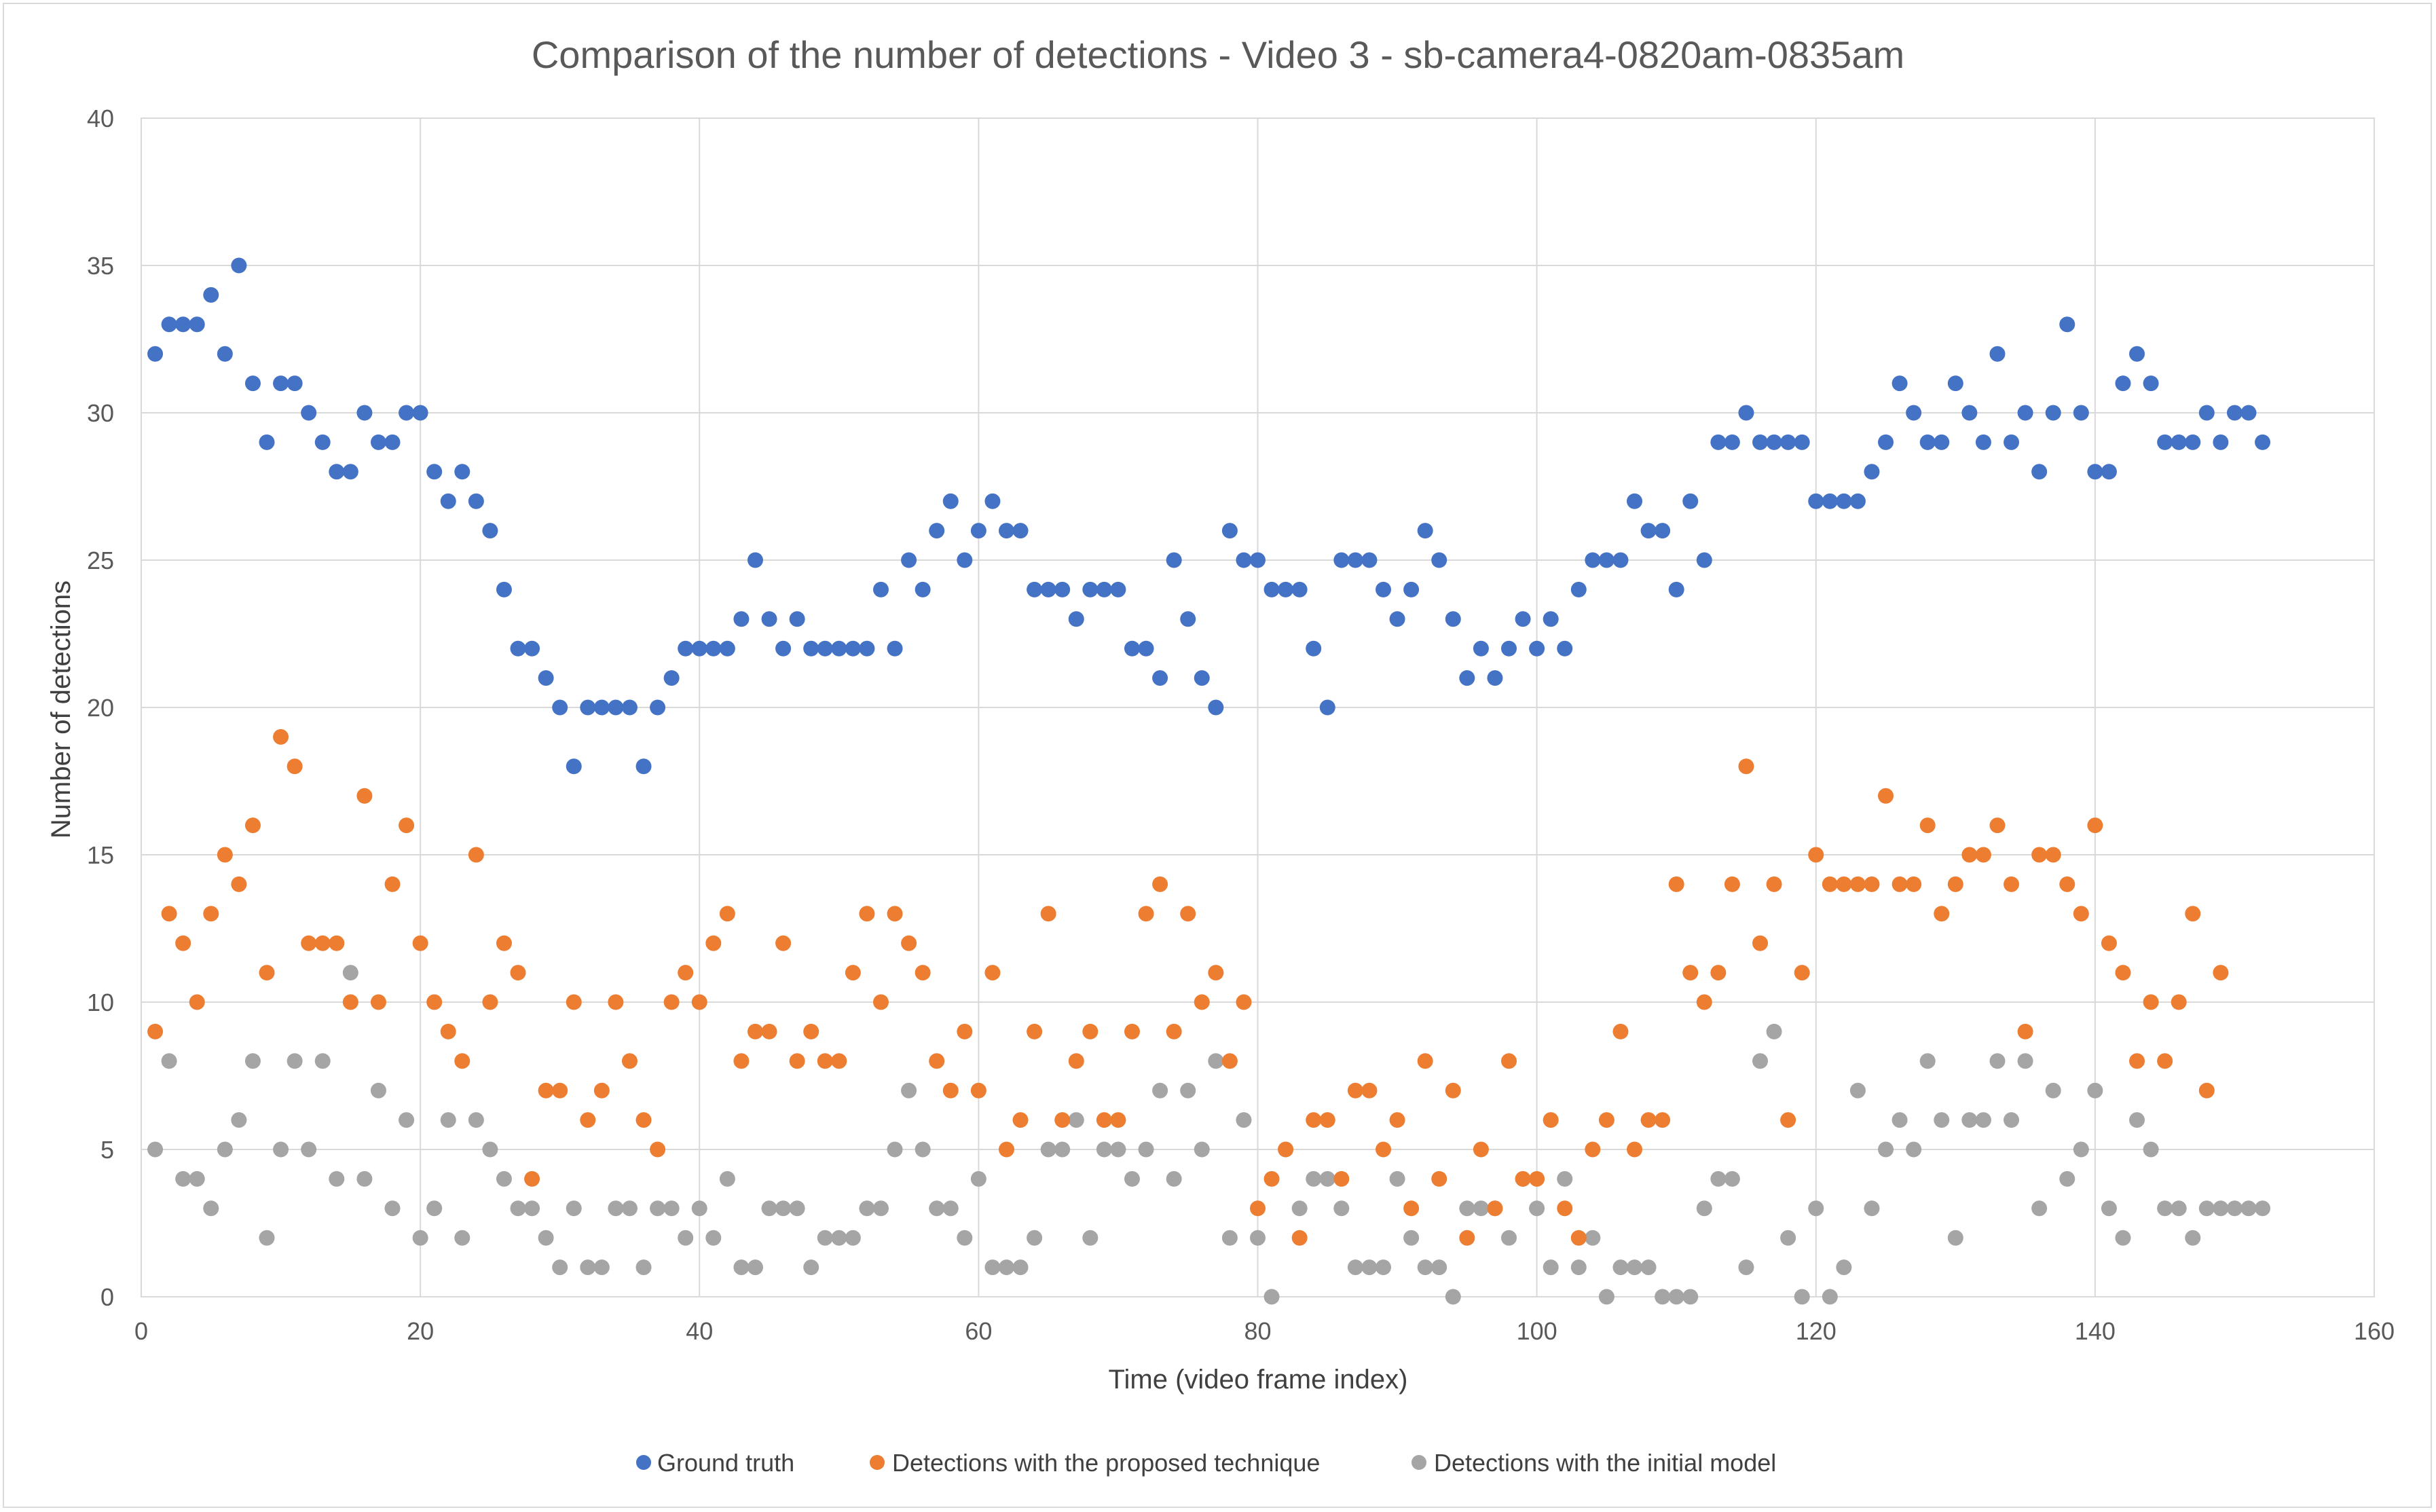  I want to click on legend-label-proposed-technique: Detections with the proposed technique, so click(1106, 1463).